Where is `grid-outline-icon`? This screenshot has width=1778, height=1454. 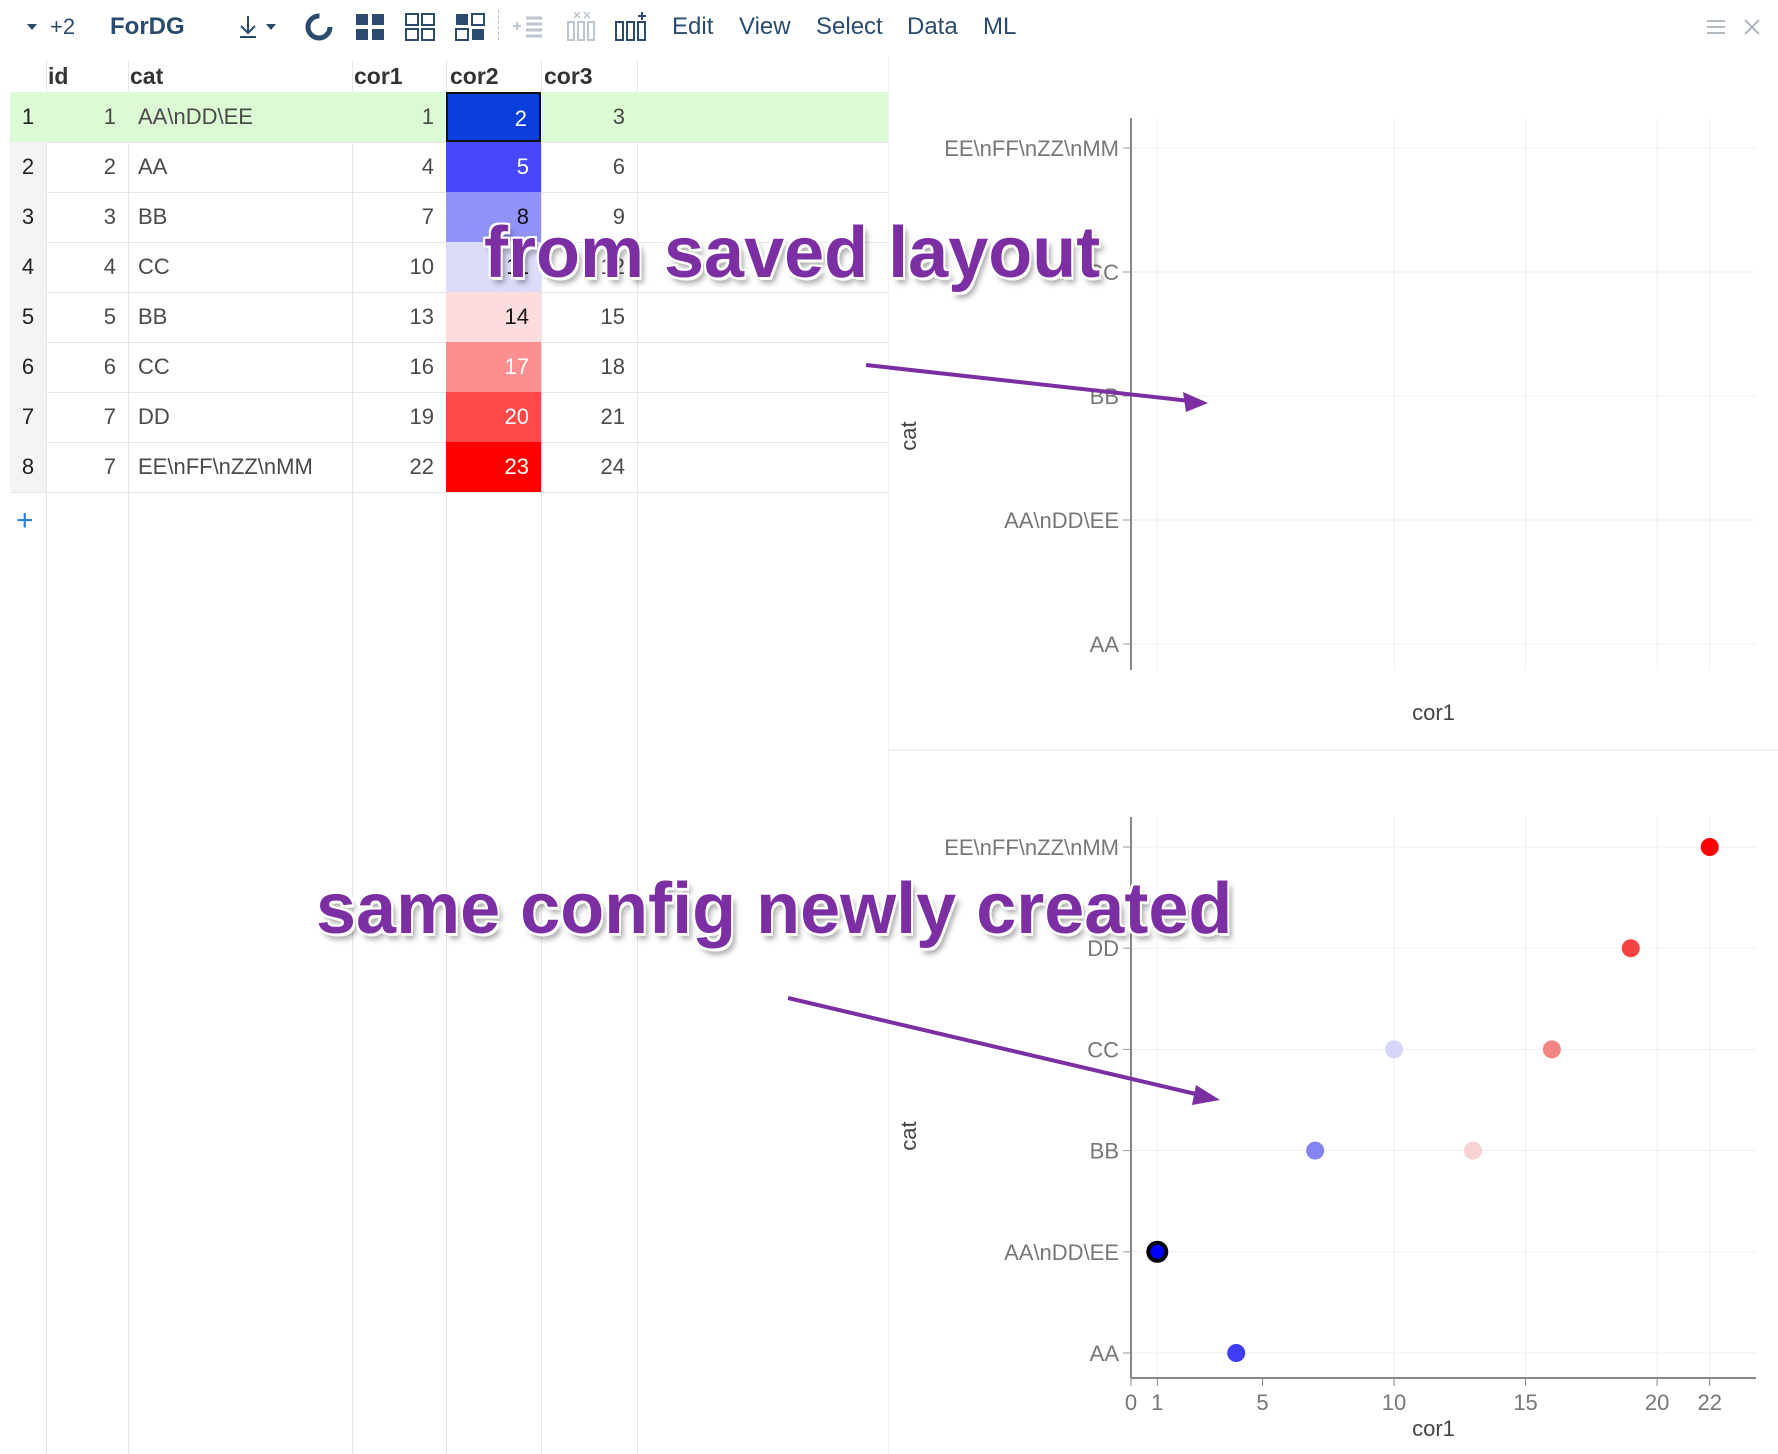 grid-outline-icon is located at coordinates (420, 27).